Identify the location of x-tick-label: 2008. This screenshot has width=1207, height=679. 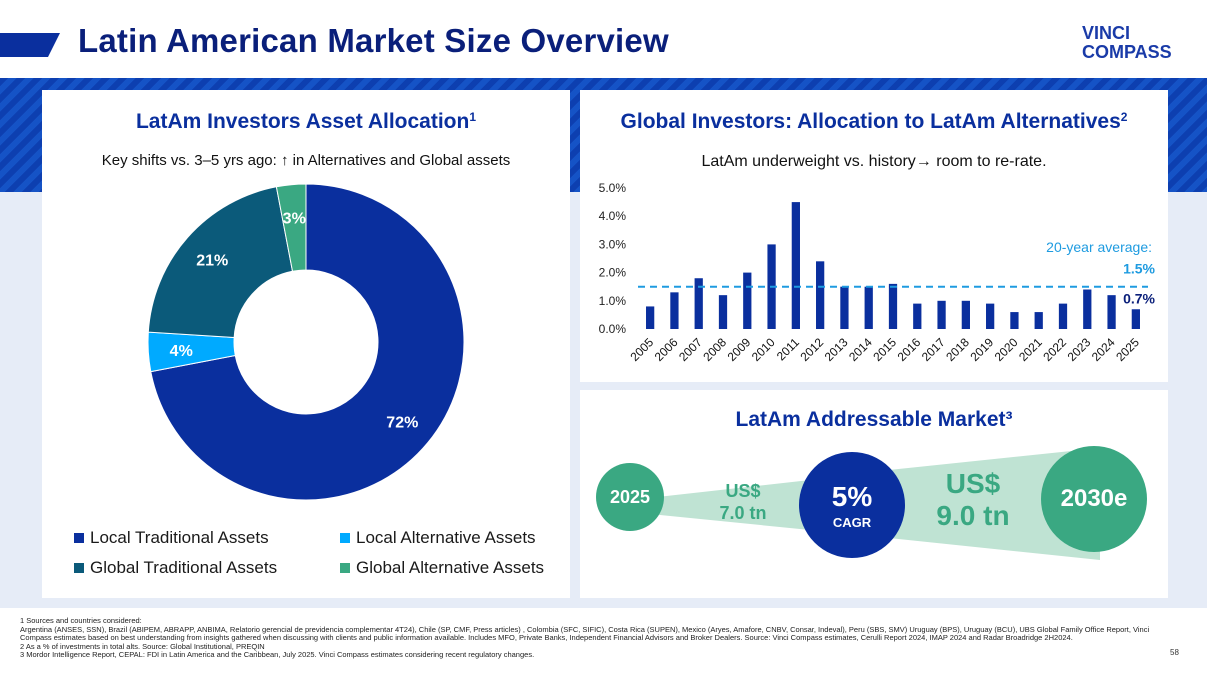
(714, 349).